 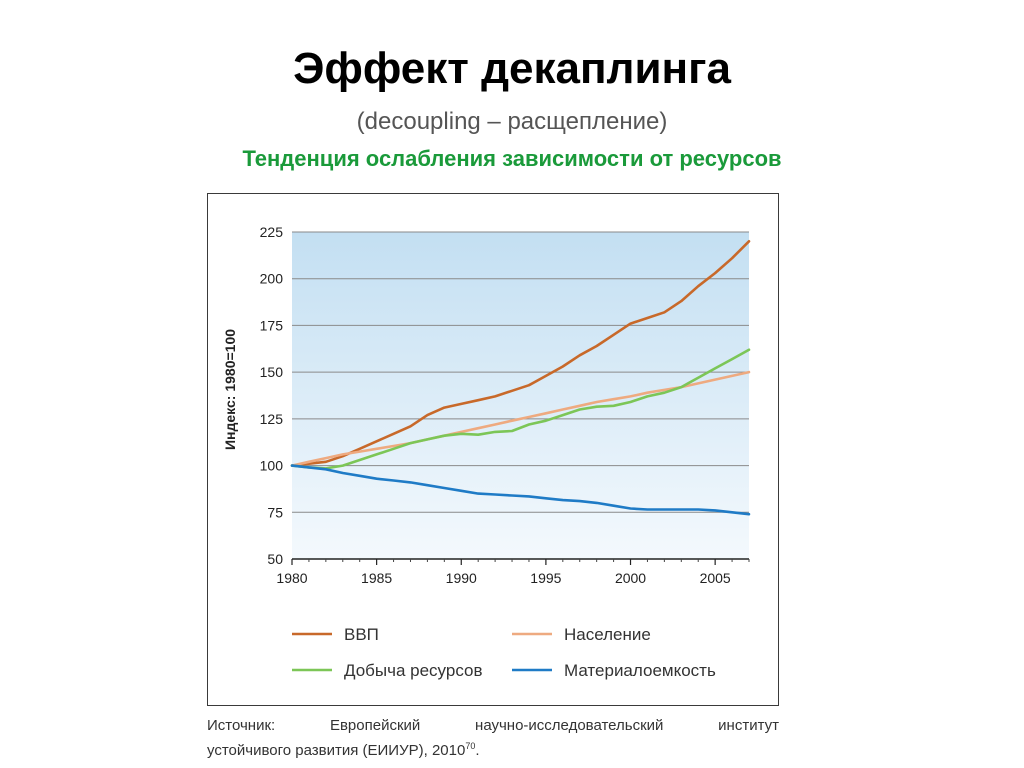 I want to click on x-tick-label: 1980, so click(x=291, y=578).